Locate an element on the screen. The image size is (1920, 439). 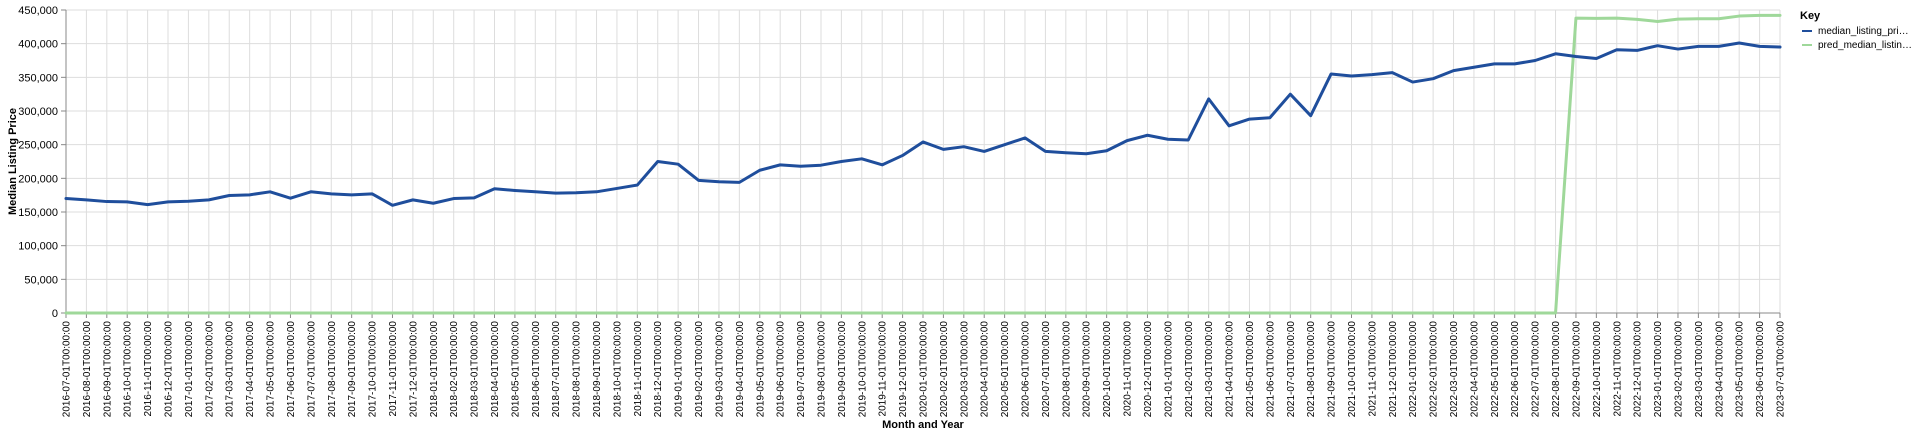
x-tick-label: 2022-12-01T00:00:00 is located at coordinates (1638, 369).